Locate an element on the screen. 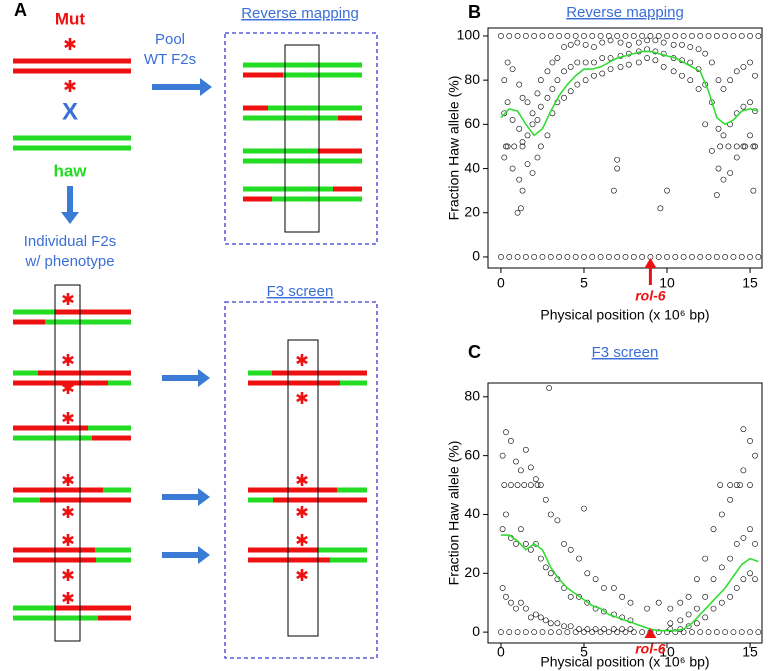 The height and width of the screenshot is (671, 768). x-axis-label: Physical position (x 10⁶ bp) is located at coordinates (624, 315).